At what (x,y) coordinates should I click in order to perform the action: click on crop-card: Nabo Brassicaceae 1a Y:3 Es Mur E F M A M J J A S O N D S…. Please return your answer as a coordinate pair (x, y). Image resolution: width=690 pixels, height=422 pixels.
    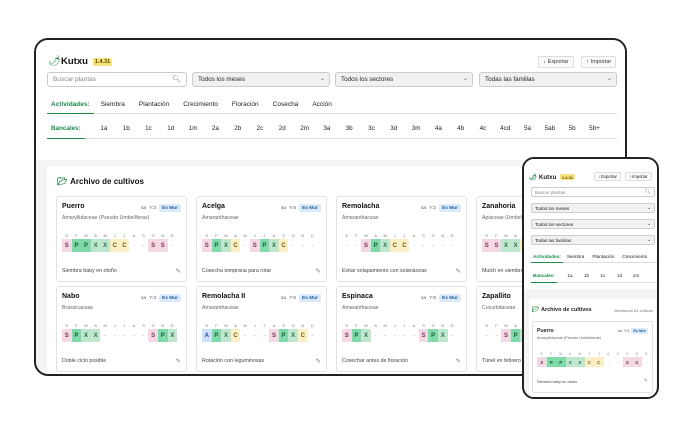
    Looking at the image, I should click on (121, 329).